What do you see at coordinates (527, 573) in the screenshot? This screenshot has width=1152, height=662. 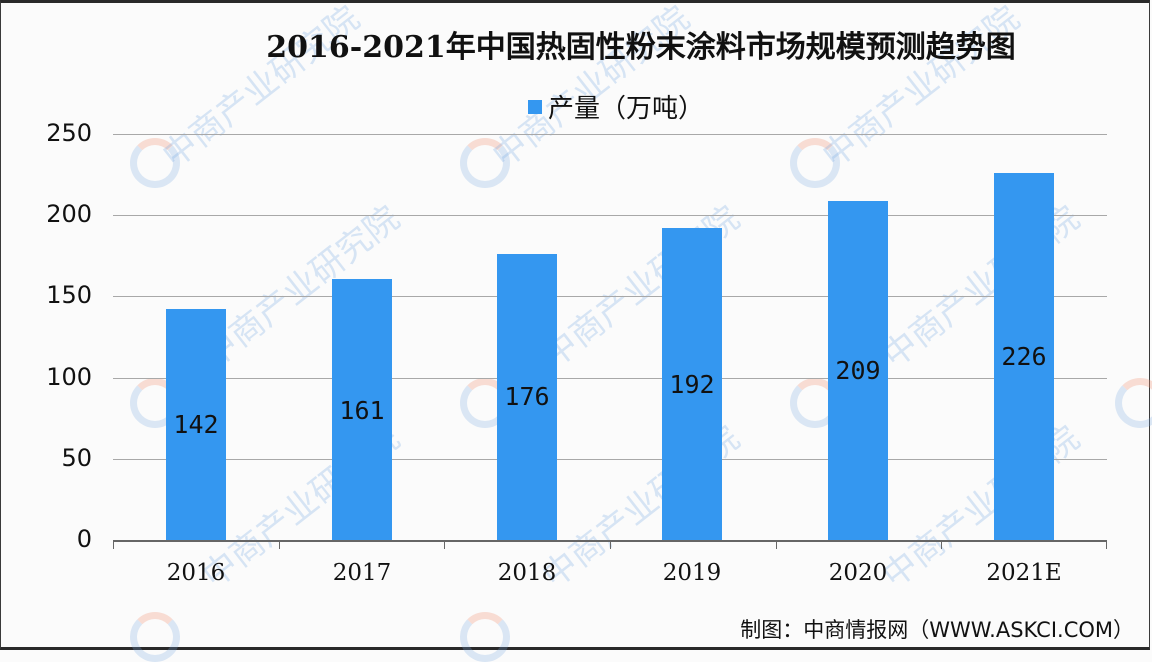 I see `x-tick-label: 2018` at bounding box center [527, 573].